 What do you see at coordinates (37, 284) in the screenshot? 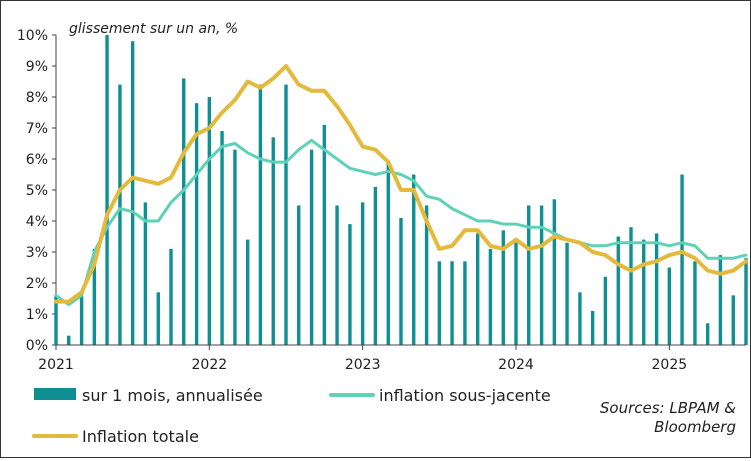
I see `y-tick-label: 2%` at bounding box center [37, 284].